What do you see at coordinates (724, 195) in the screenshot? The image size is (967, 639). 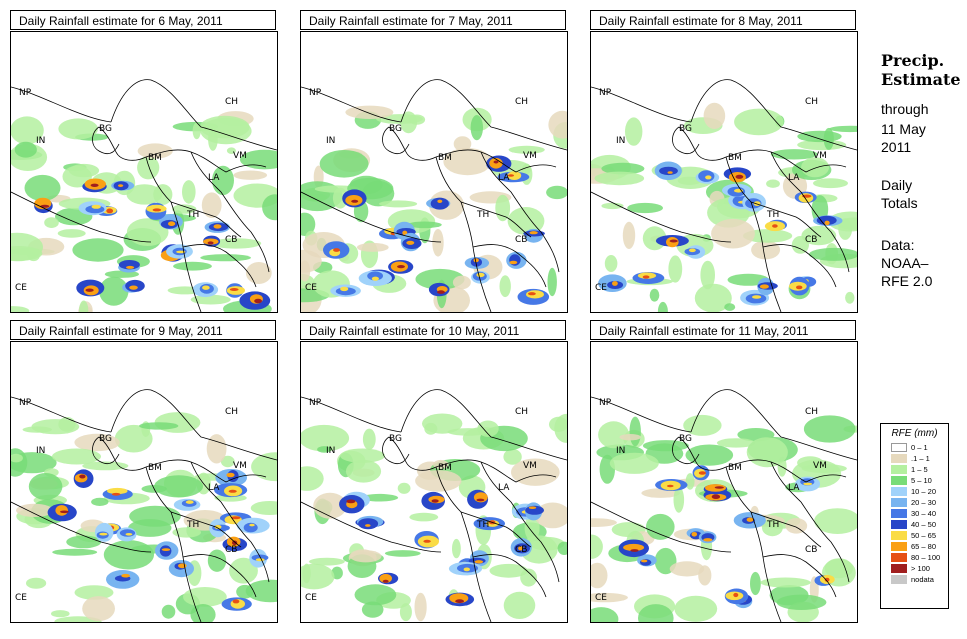 I see `country-borders` at bounding box center [724, 195].